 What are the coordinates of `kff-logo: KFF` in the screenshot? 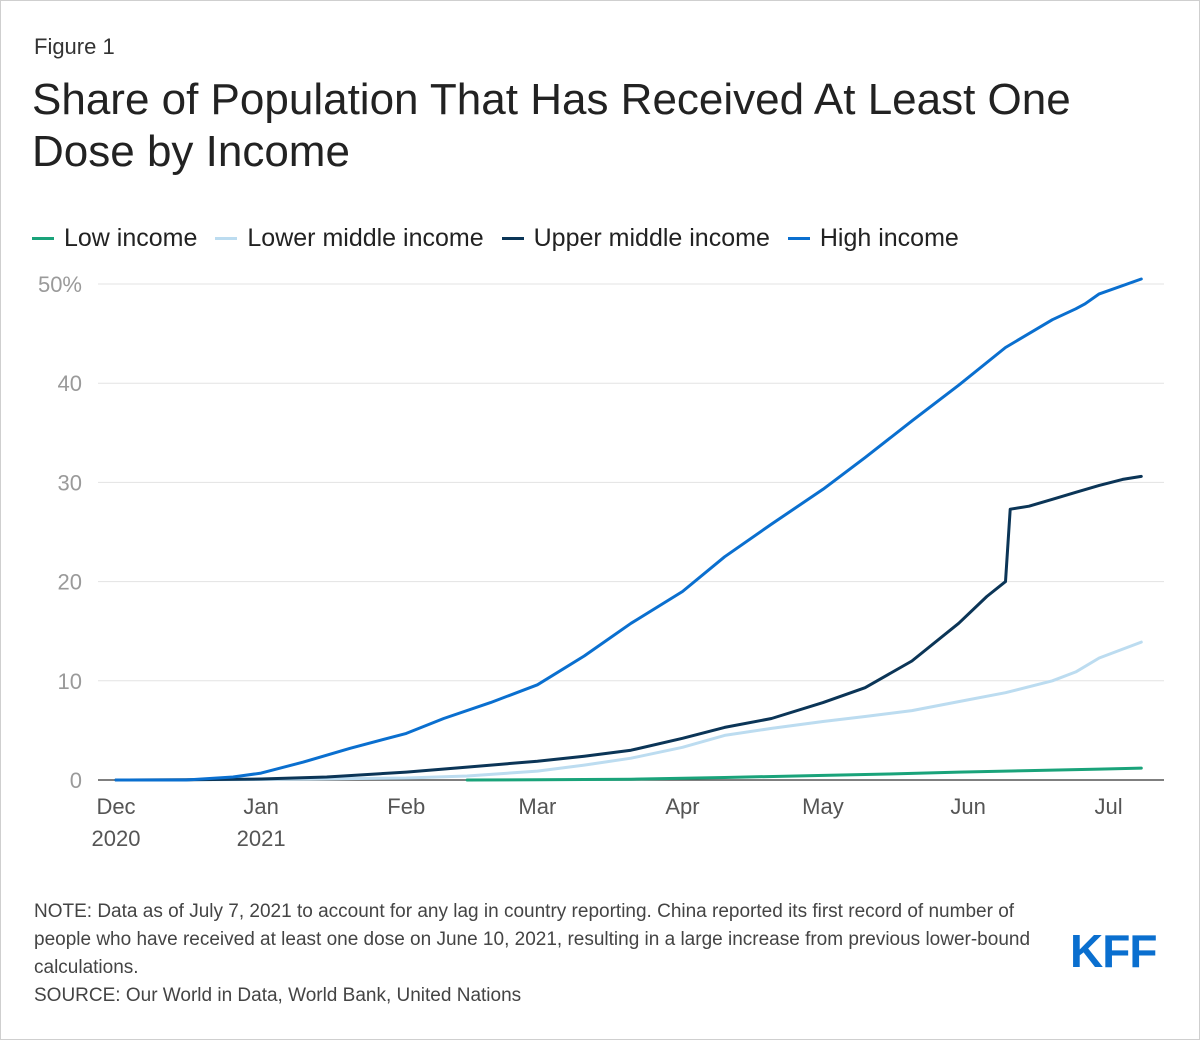 It's located at (1113, 951).